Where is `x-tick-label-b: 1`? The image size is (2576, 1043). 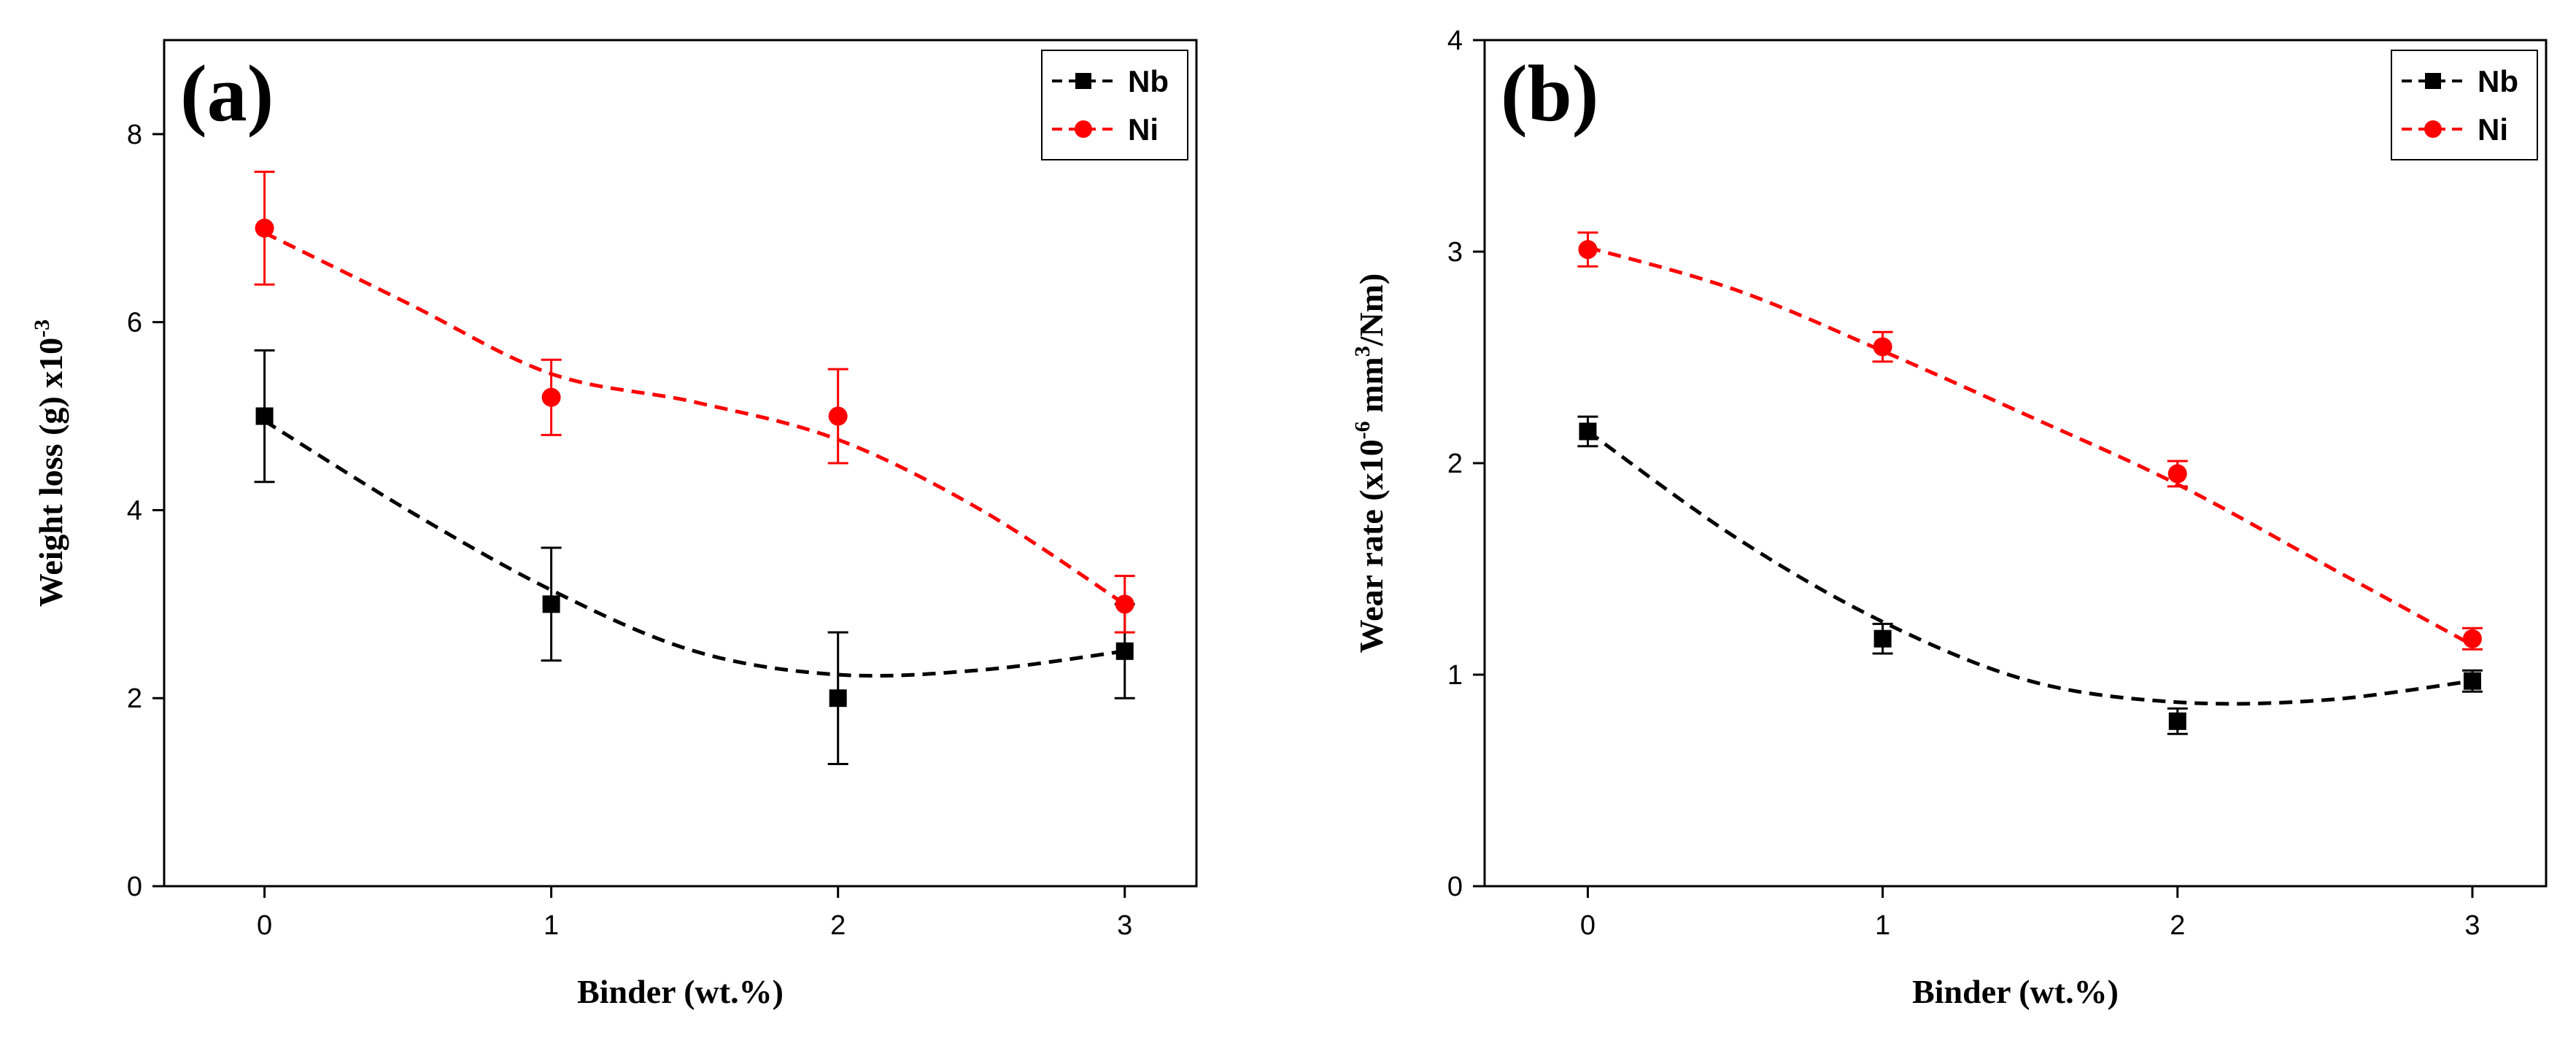
x-tick-label-b: 1 is located at coordinates (1882, 925).